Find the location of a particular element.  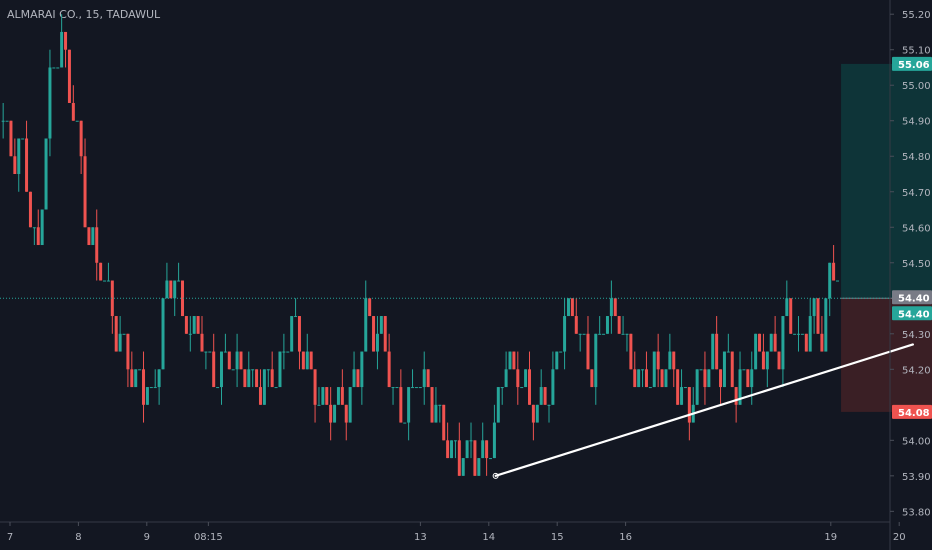

y-tick-label: 54.20 is located at coordinates (916, 370).